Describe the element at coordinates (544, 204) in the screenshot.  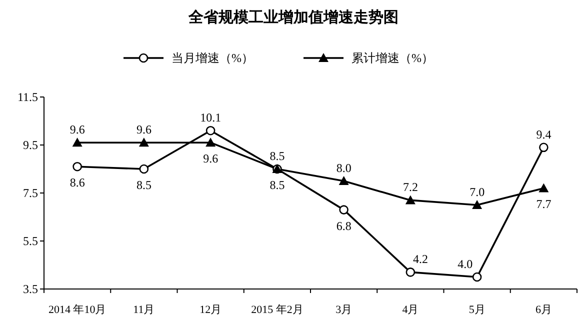
I see `data-label: 7.7` at that location.